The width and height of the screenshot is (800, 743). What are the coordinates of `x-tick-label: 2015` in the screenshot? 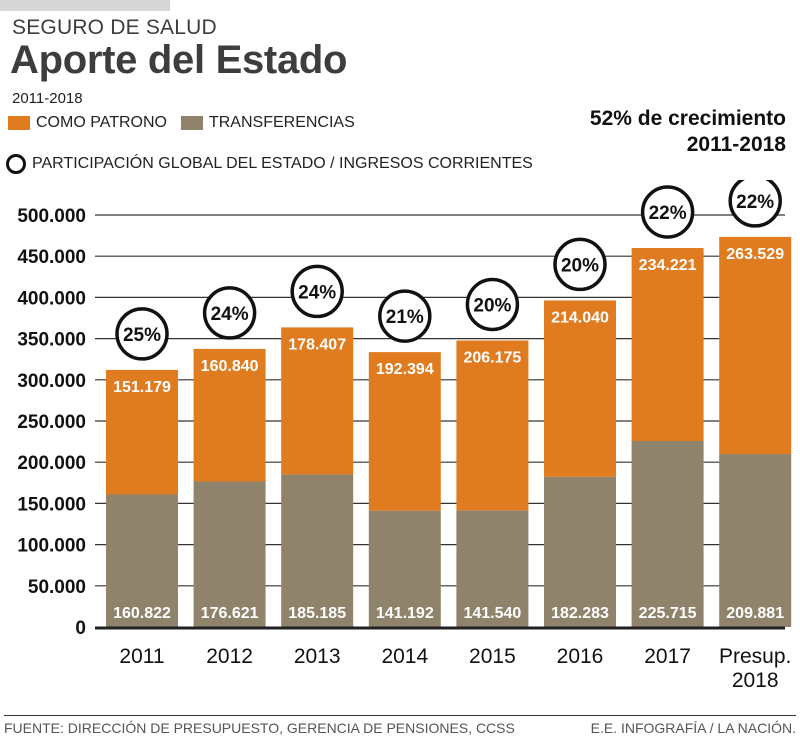 It's located at (492, 656).